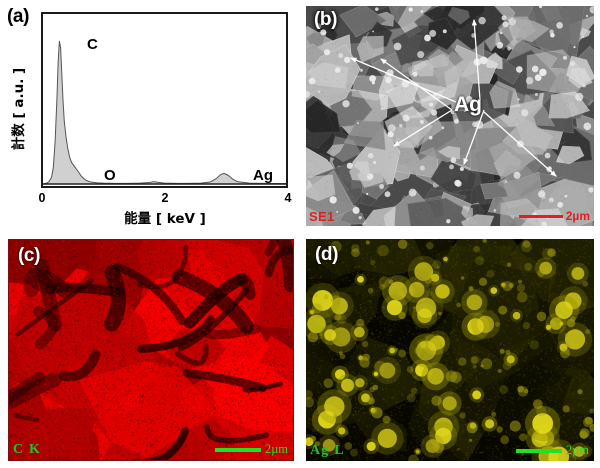  I want to click on yaxis-title: 計数 [ a.u. ], so click(19, 109).